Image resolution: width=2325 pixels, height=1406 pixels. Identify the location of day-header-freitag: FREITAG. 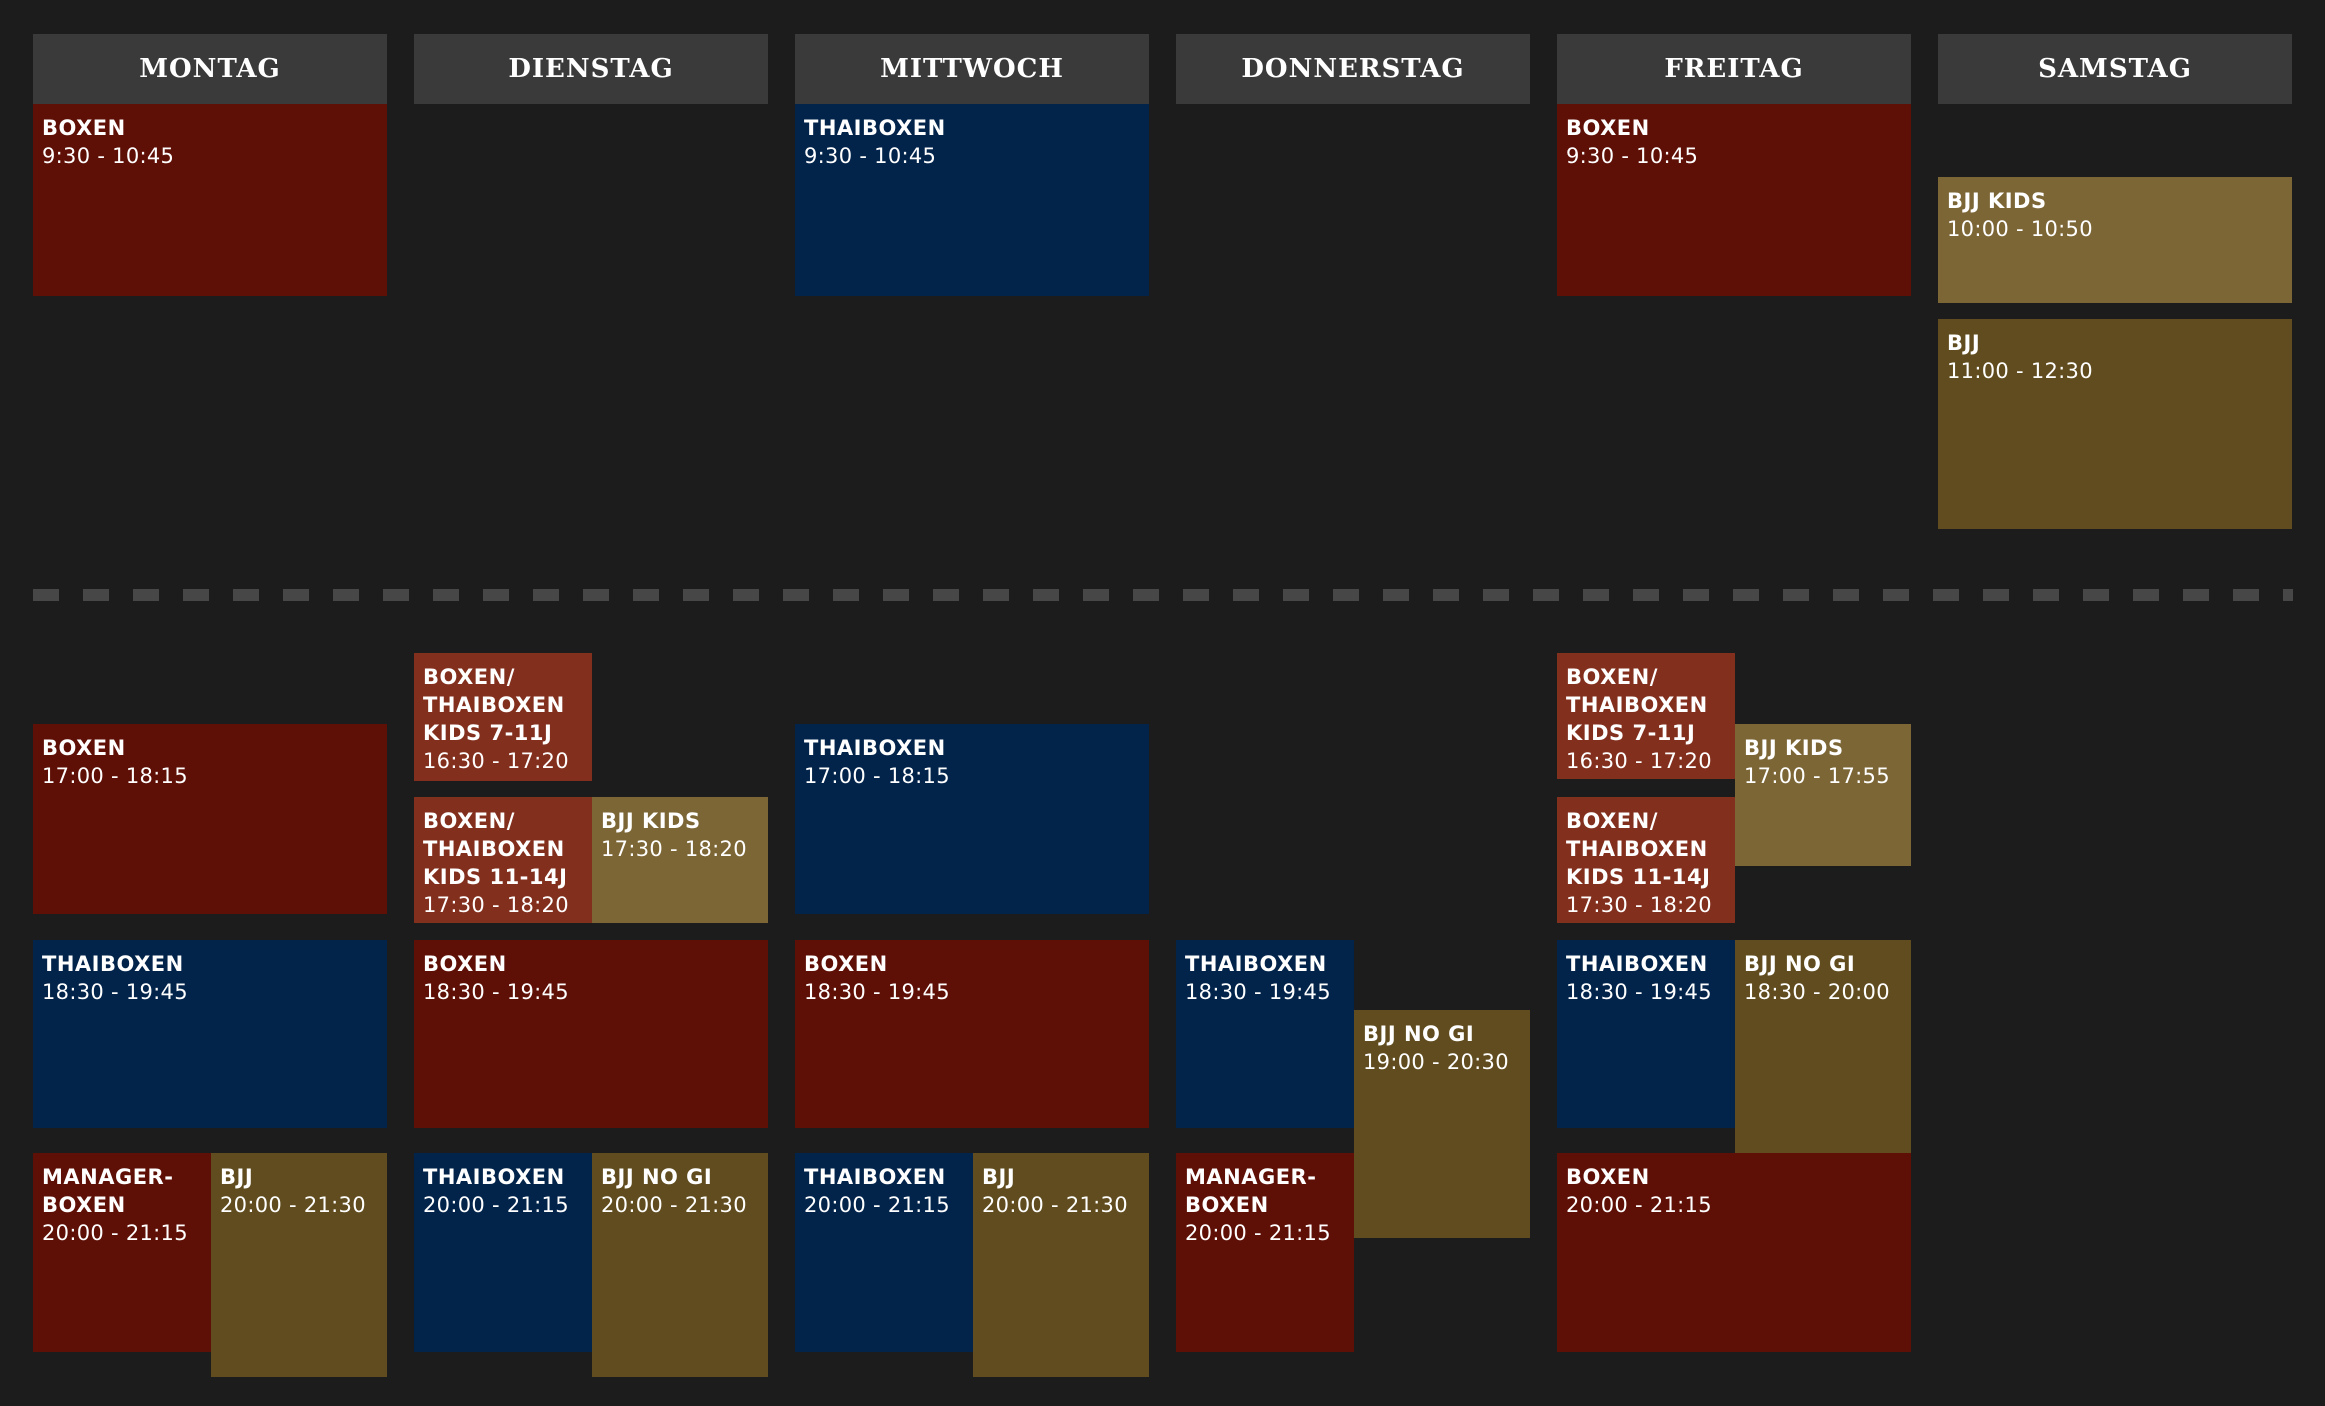
(1734, 69).